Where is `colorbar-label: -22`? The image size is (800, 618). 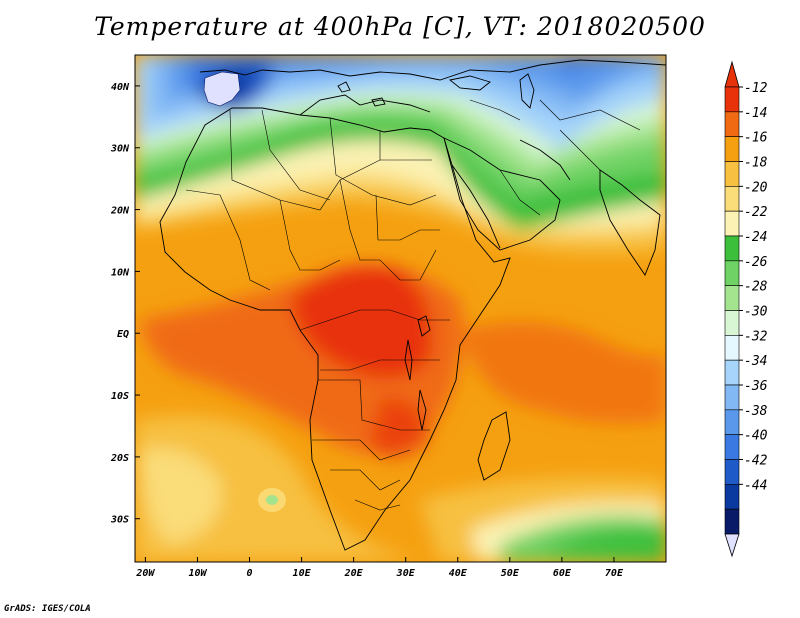 colorbar-label: -22 is located at coordinates (756, 212).